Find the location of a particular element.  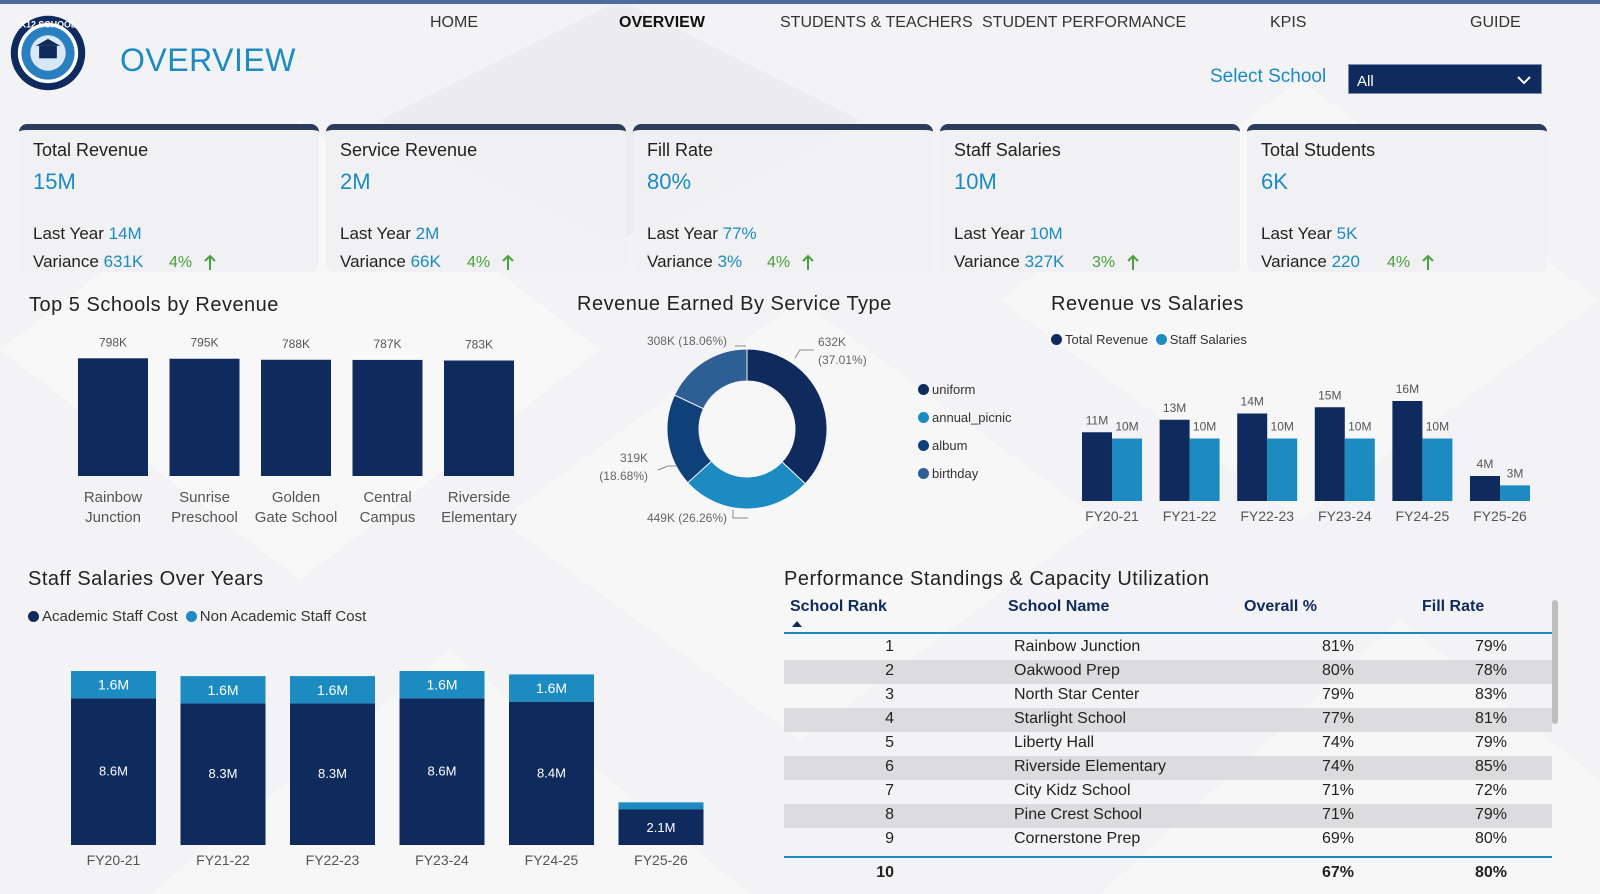

revsal-data-label: 13M is located at coordinates (1174, 408).